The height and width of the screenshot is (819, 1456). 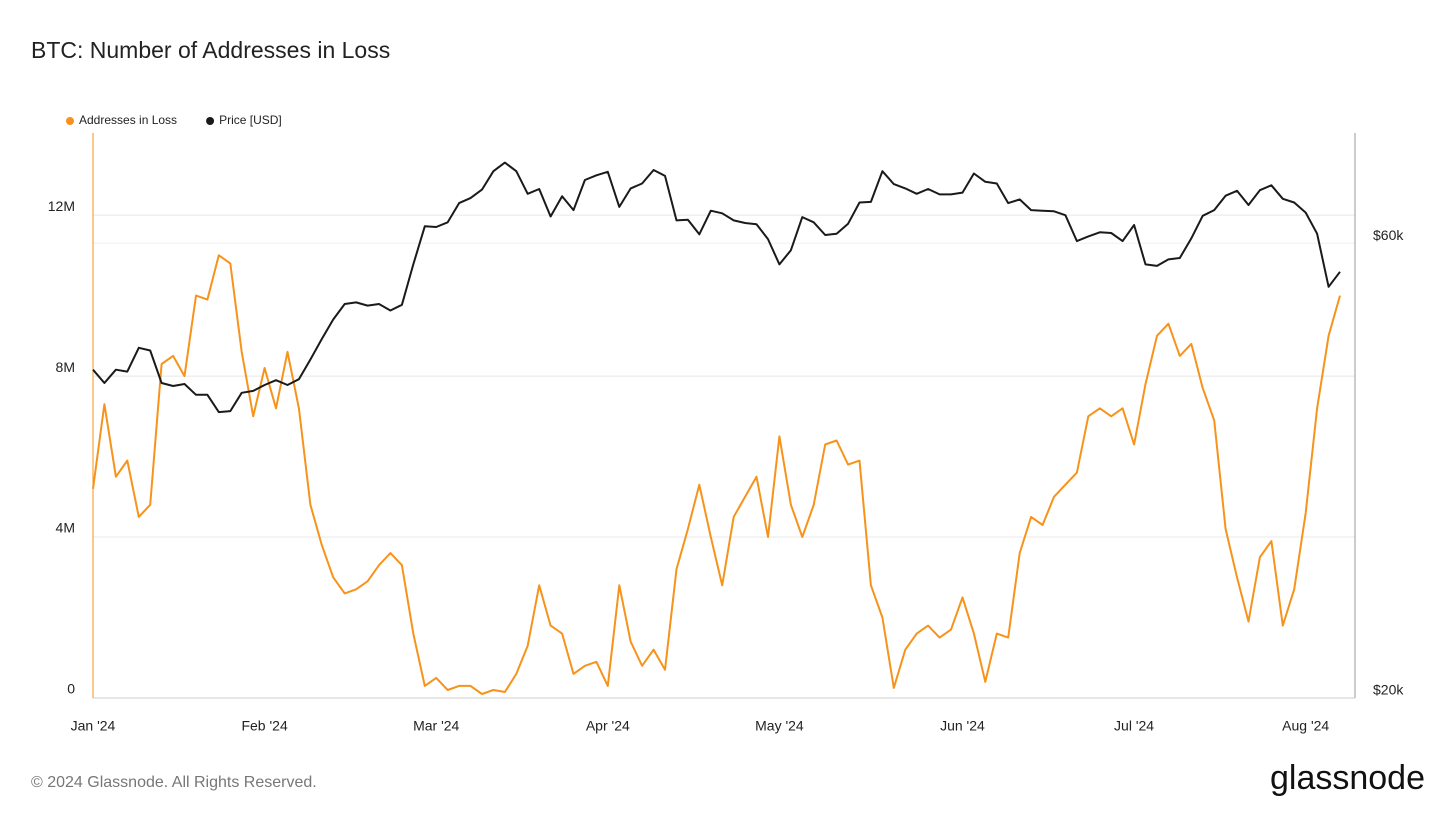 I want to click on x-tick-label: Apr '24, so click(x=608, y=726).